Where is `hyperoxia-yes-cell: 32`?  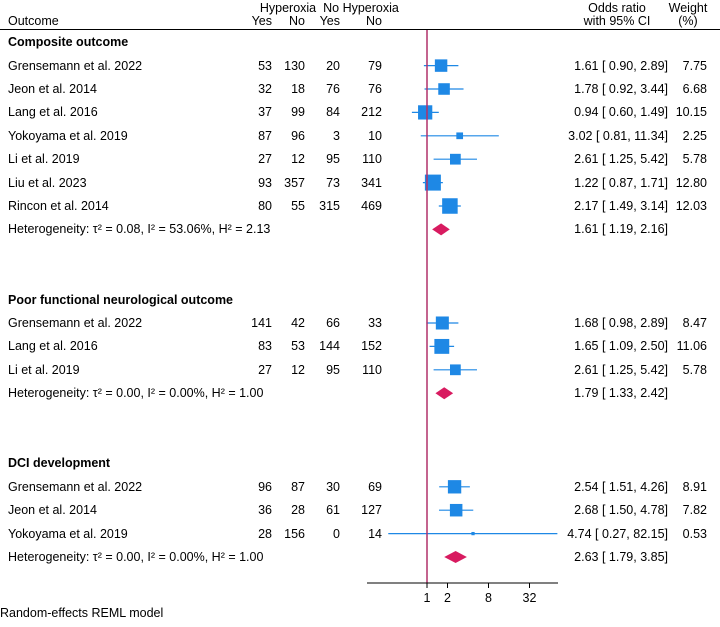
hyperoxia-yes-cell: 32 is located at coordinates (265, 89).